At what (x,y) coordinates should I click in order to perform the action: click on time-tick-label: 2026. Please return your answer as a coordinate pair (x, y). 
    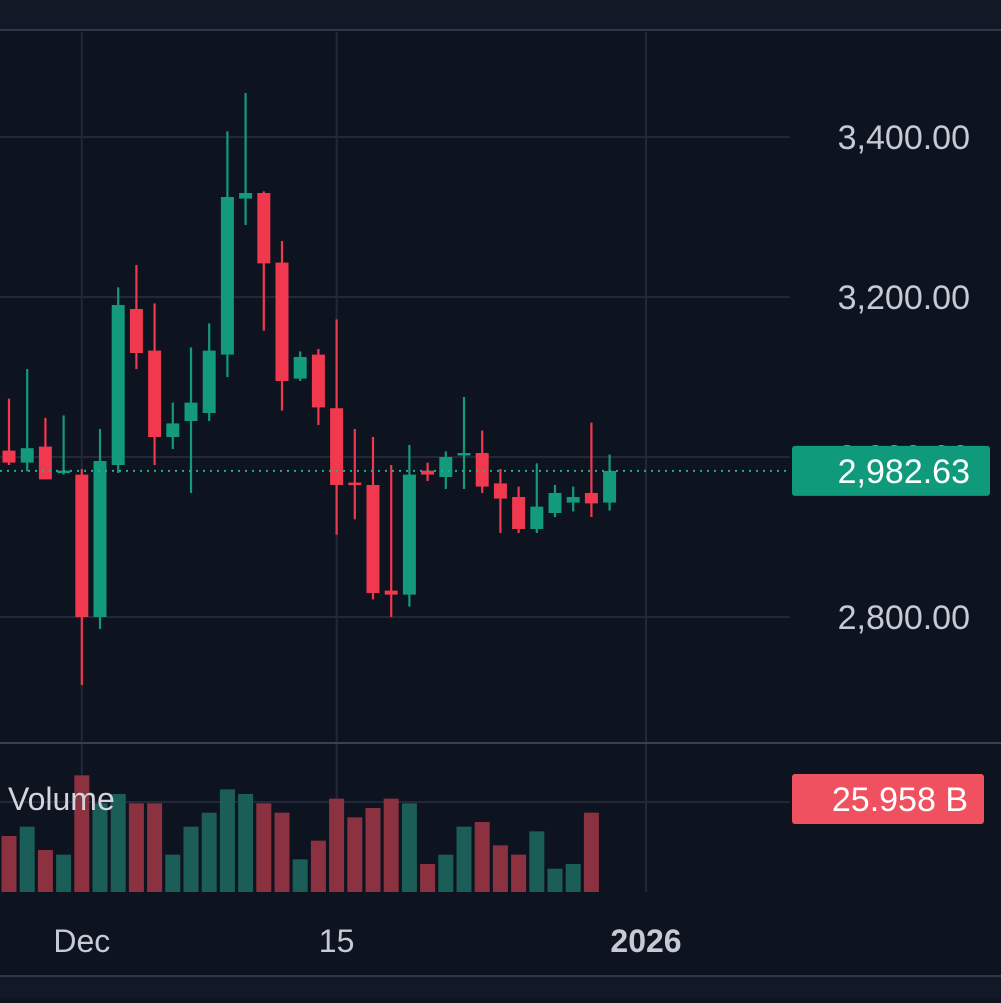
    Looking at the image, I should click on (645, 941).